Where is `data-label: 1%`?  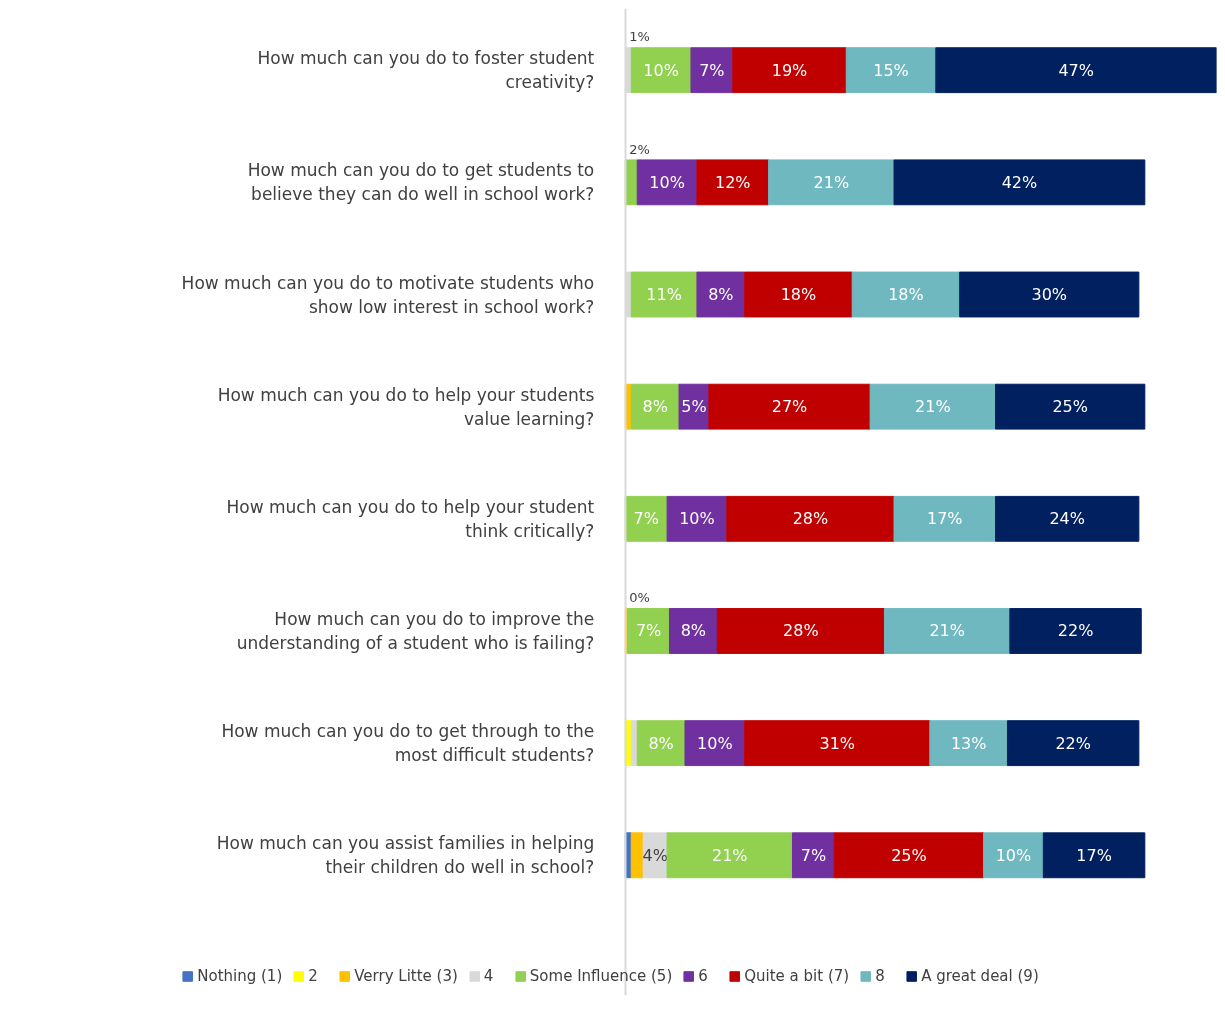 data-label: 1% is located at coordinates (639, 37).